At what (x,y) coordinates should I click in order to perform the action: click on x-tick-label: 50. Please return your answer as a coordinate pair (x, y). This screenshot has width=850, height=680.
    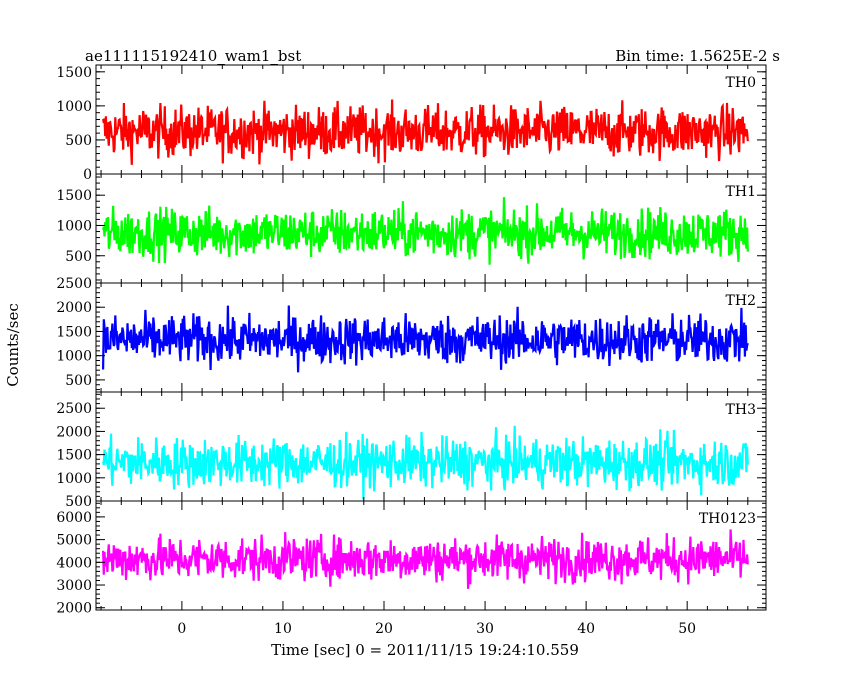
    Looking at the image, I should click on (687, 629).